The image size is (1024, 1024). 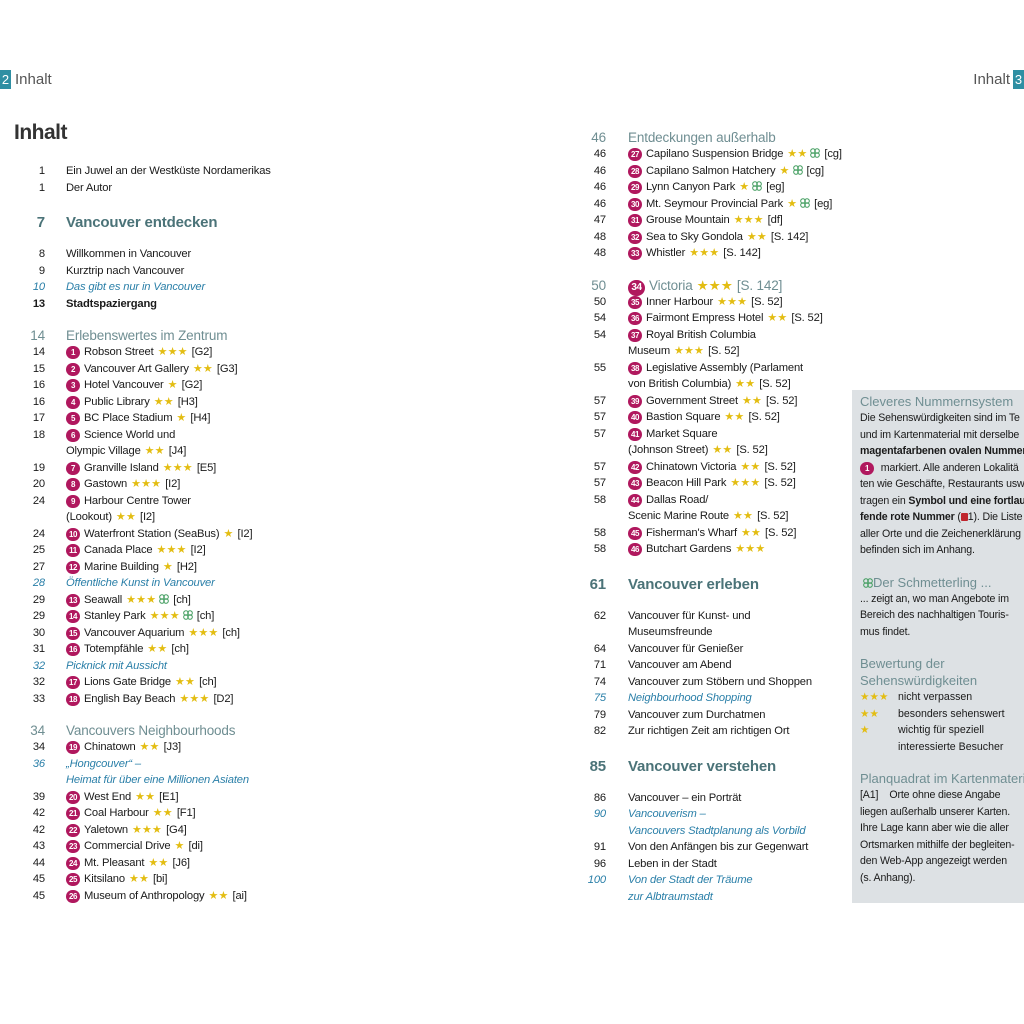 What do you see at coordinates (833, 154) in the screenshot?
I see `map-ref: [cg]` at bounding box center [833, 154].